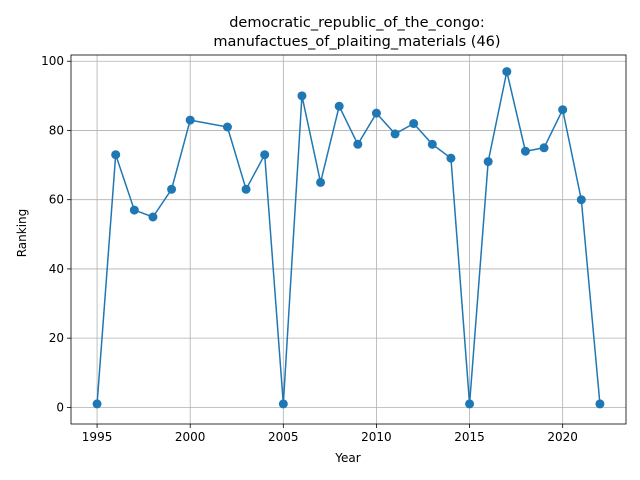 The image size is (640, 480). Describe the element at coordinates (283, 437) in the screenshot. I see `x-tick-label: 2005` at that location.